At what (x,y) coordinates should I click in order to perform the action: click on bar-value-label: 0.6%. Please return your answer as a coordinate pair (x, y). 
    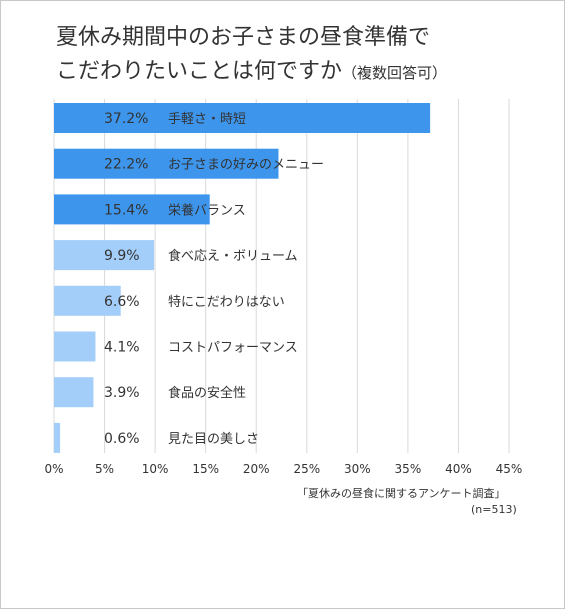
    Looking at the image, I should click on (122, 439).